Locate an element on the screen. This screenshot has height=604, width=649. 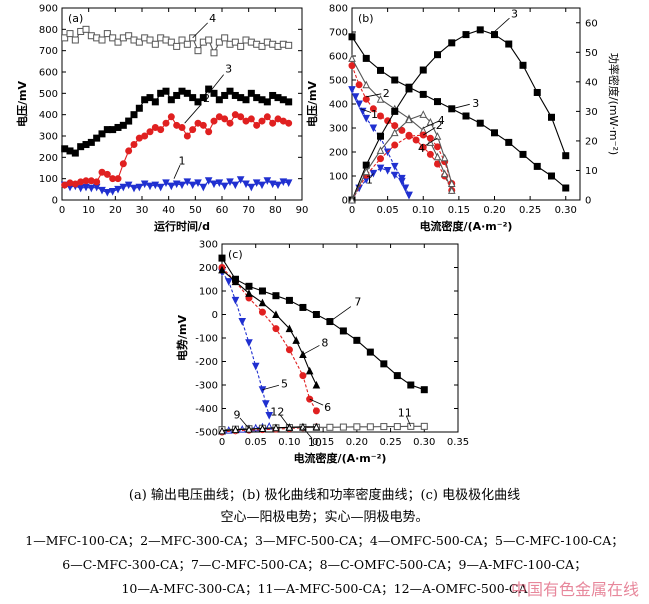
y-tick-label: 100 is located at coordinates (208, 292).